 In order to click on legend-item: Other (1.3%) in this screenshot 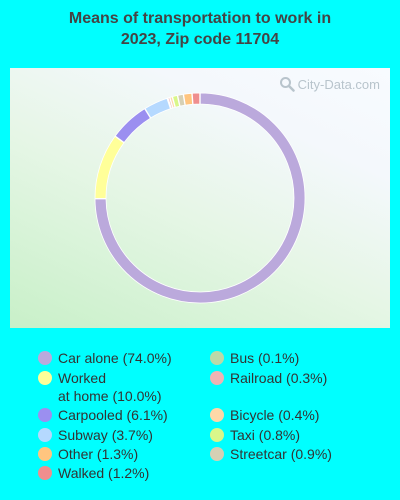, I will do `click(88, 454)`.